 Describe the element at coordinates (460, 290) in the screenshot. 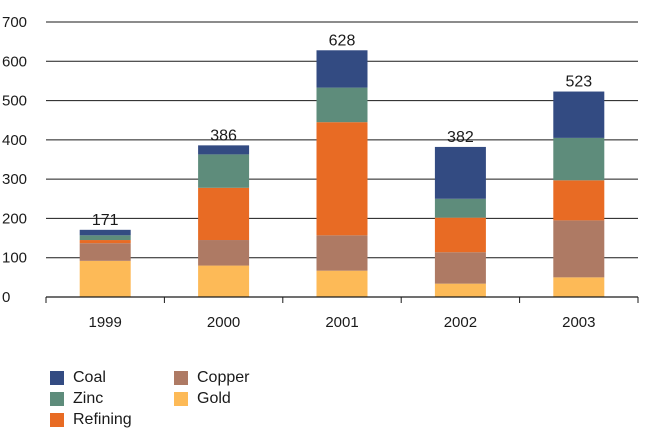

I see `bar-gold-2002` at that location.